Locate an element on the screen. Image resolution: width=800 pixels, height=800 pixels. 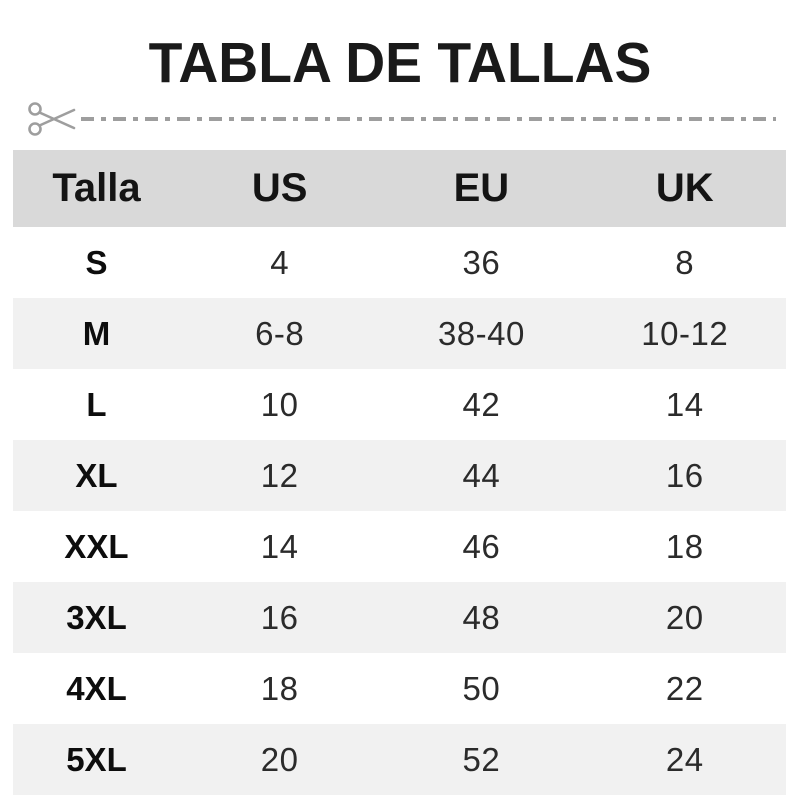
eu-value: 44 is located at coordinates (481, 475).